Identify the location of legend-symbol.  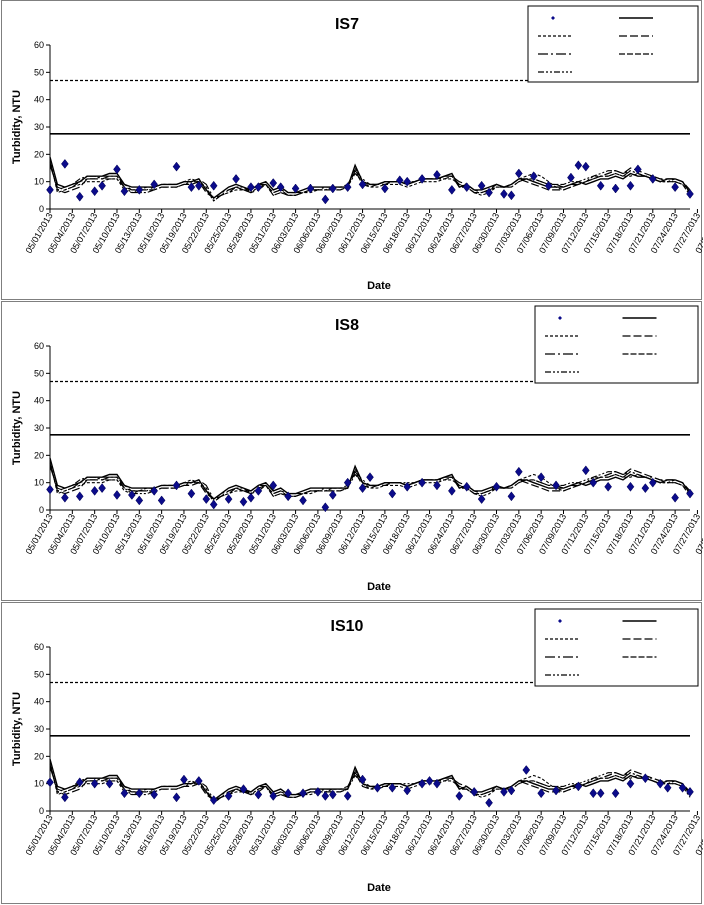
(560, 318).